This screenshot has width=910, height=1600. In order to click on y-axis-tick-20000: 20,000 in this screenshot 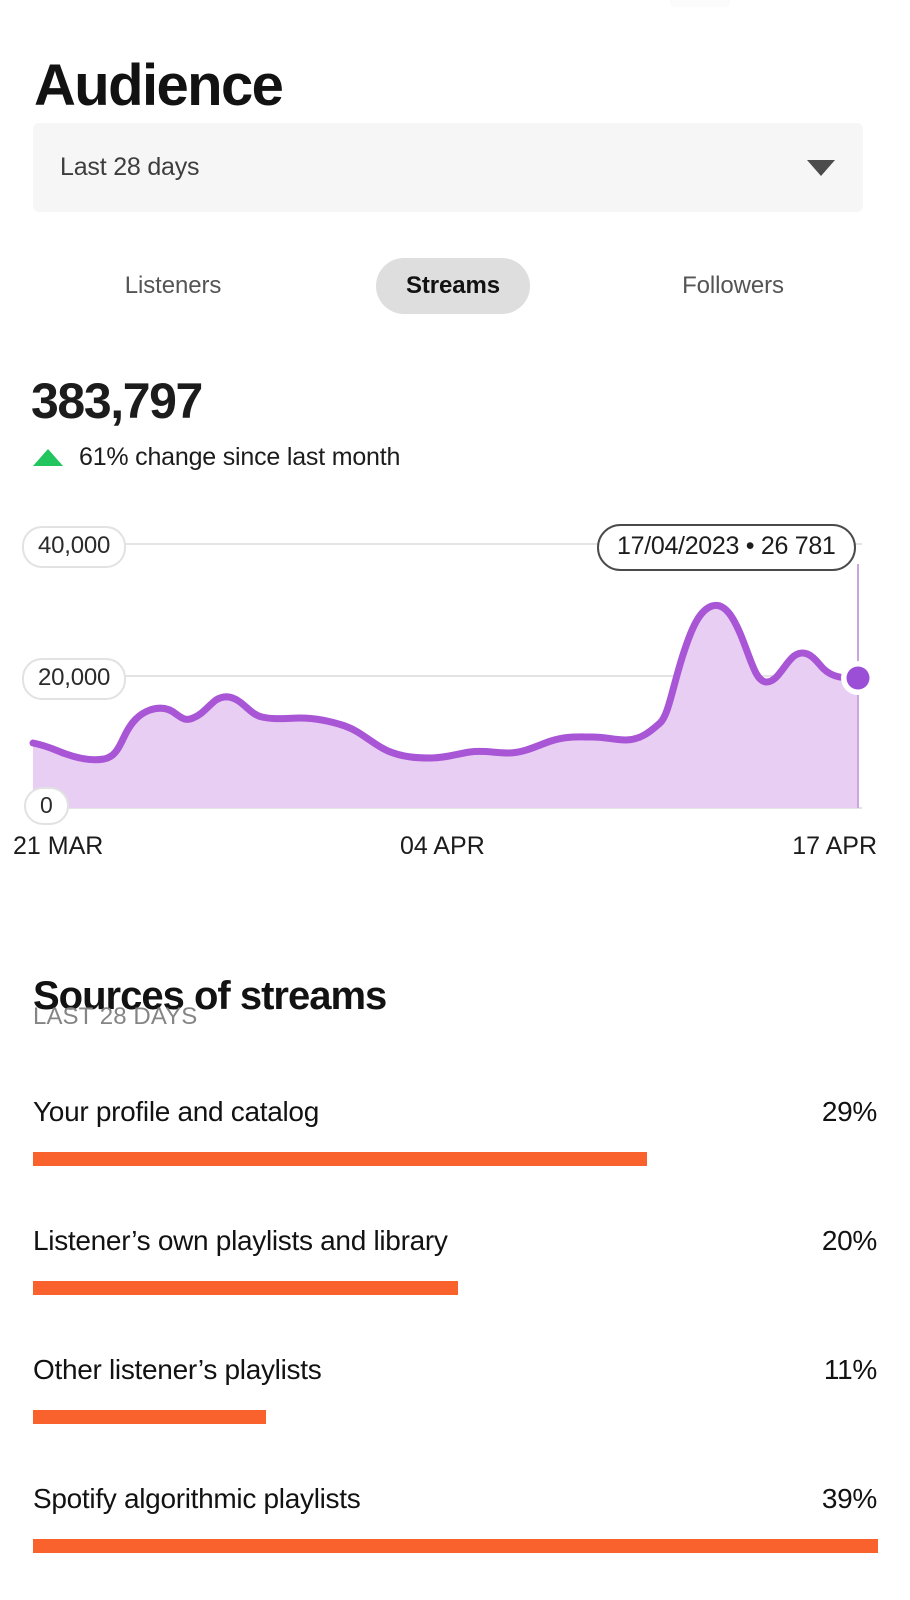, I will do `click(74, 679)`.